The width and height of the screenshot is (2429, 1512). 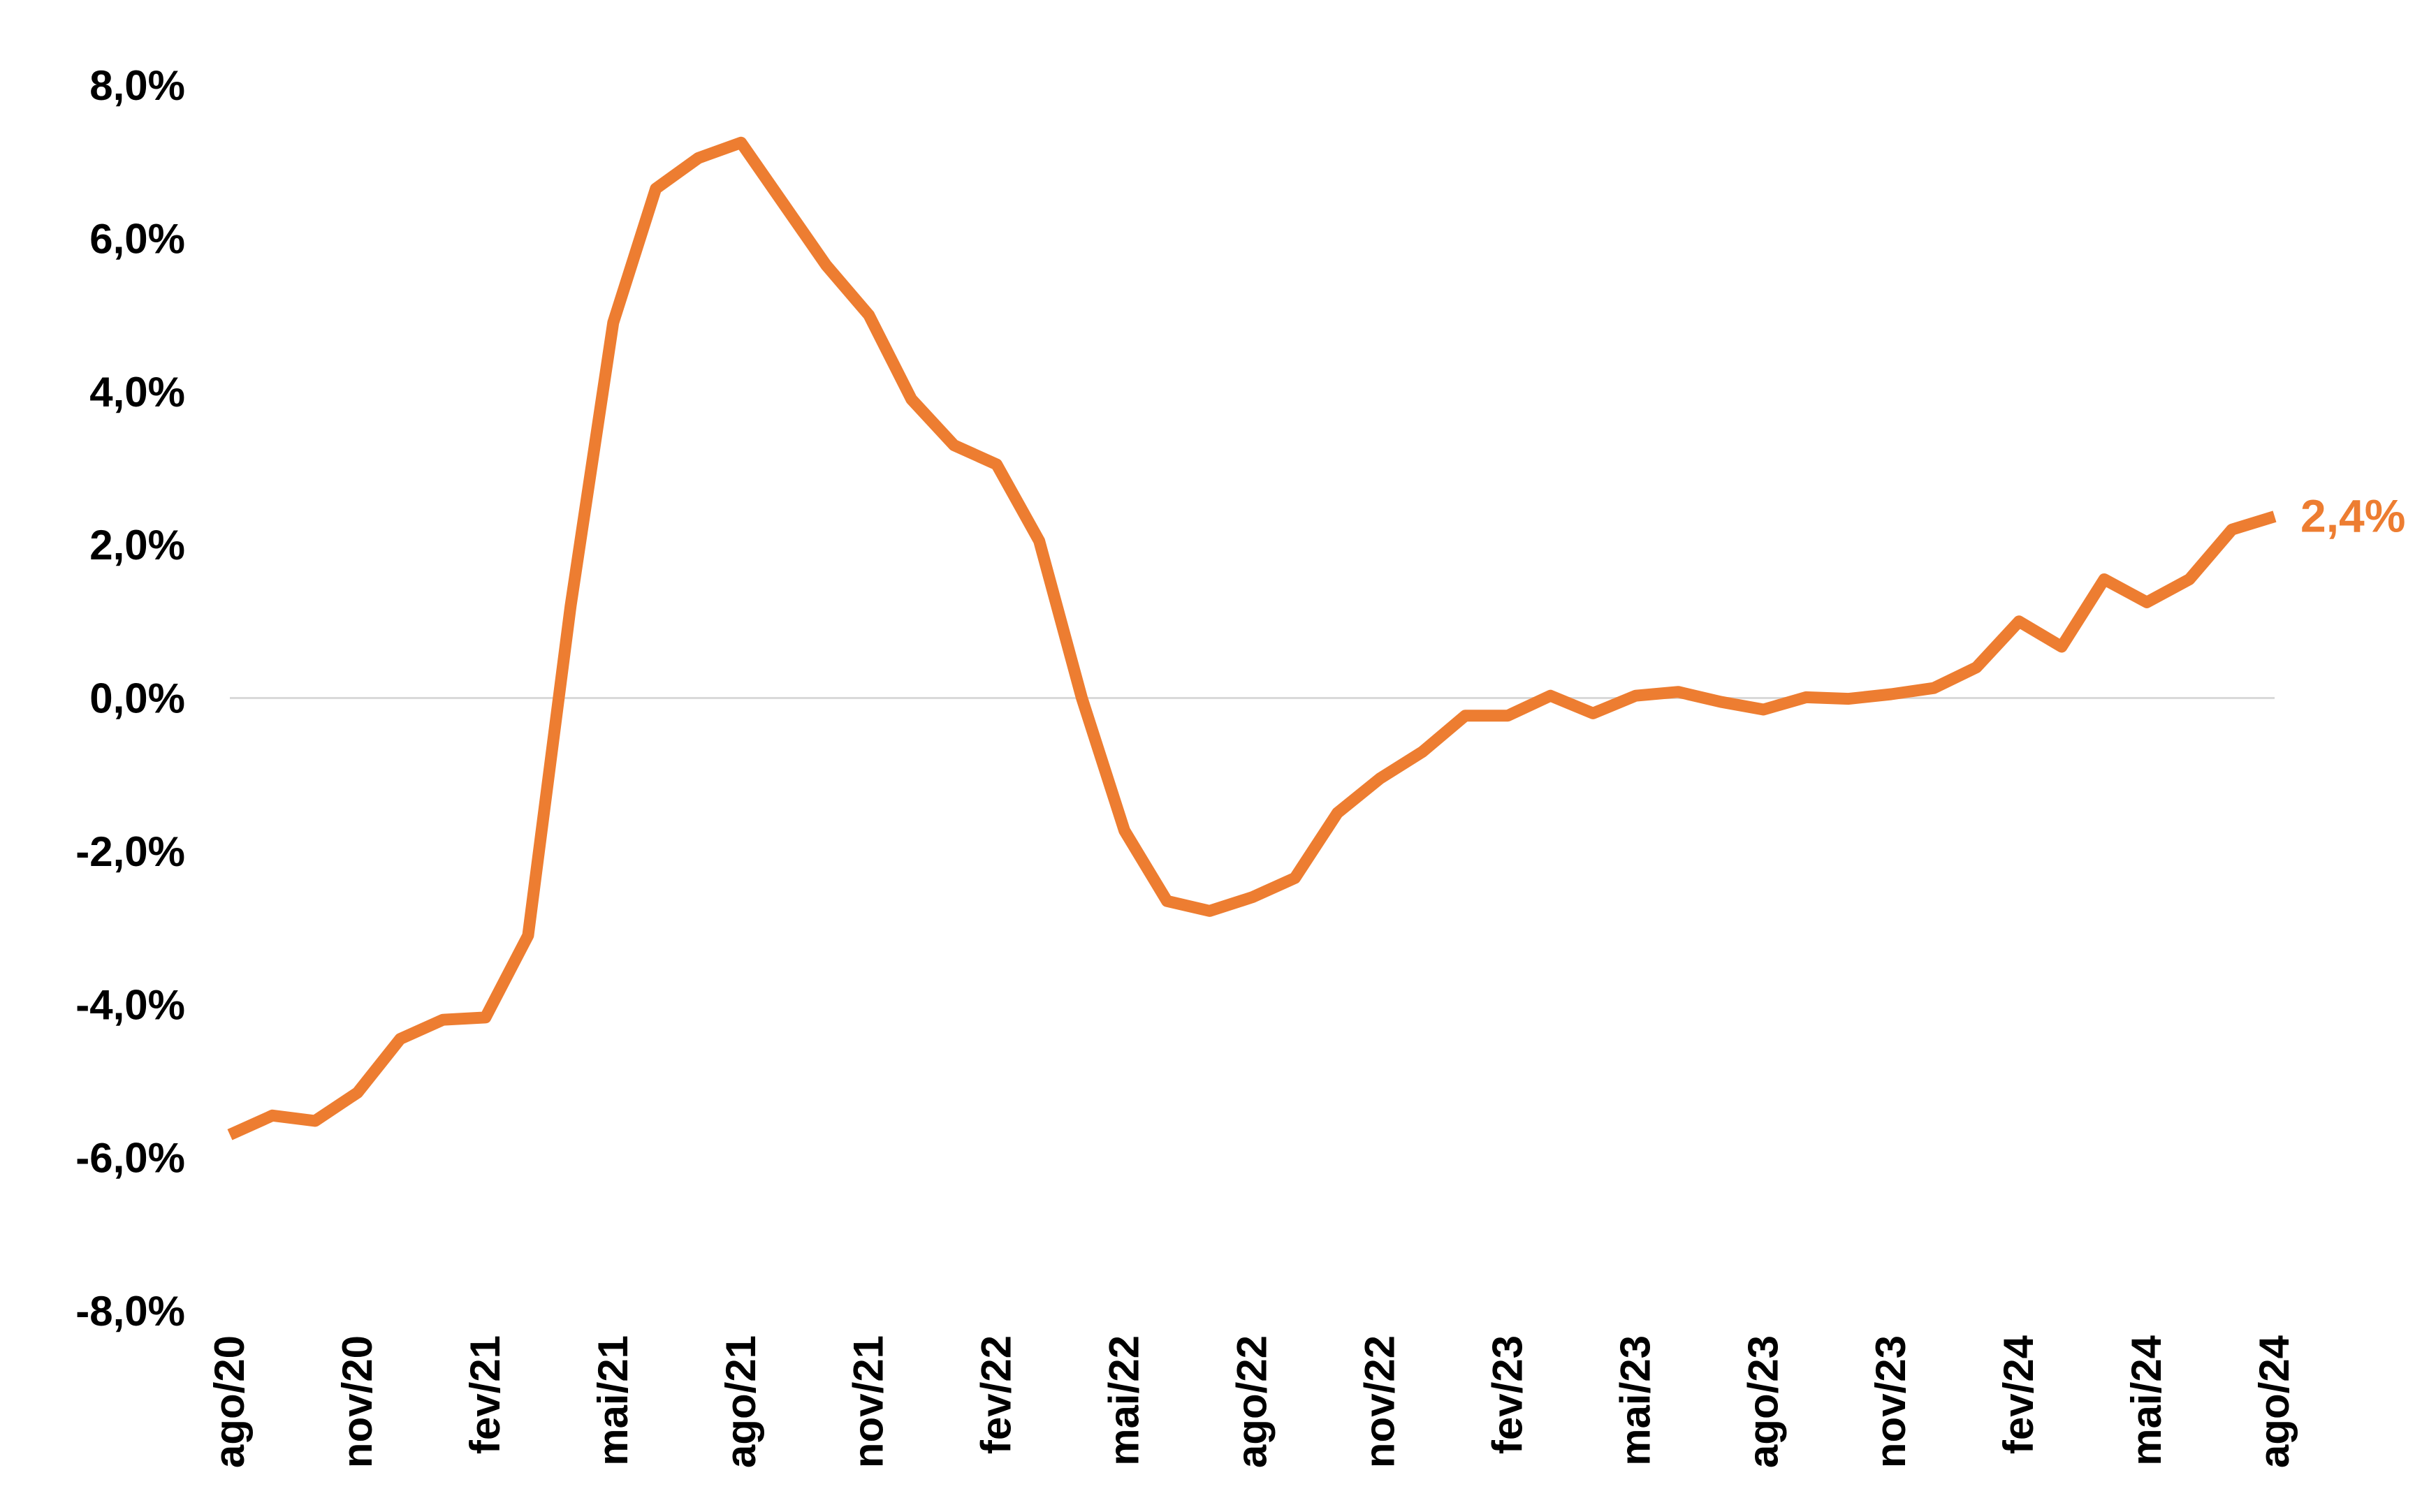 What do you see at coordinates (2275, 1401) in the screenshot?
I see `x-tick-label: ago/24` at bounding box center [2275, 1401].